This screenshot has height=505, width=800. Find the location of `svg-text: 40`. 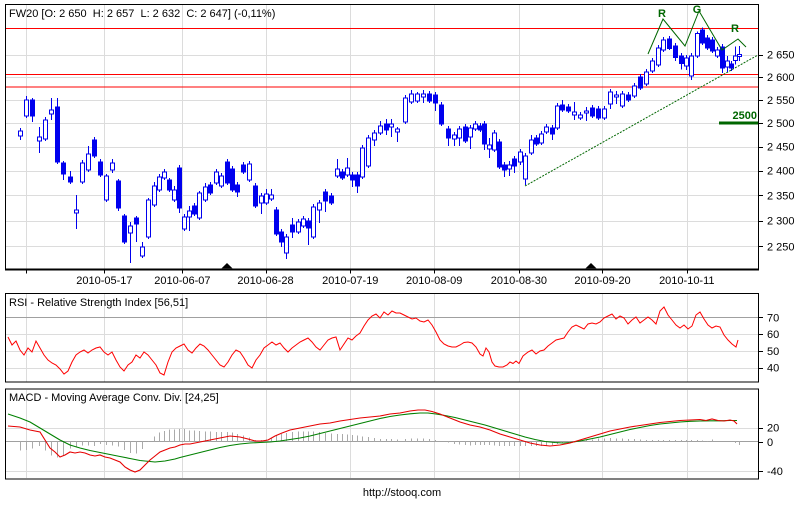

svg-text: 40 is located at coordinates (773, 369).